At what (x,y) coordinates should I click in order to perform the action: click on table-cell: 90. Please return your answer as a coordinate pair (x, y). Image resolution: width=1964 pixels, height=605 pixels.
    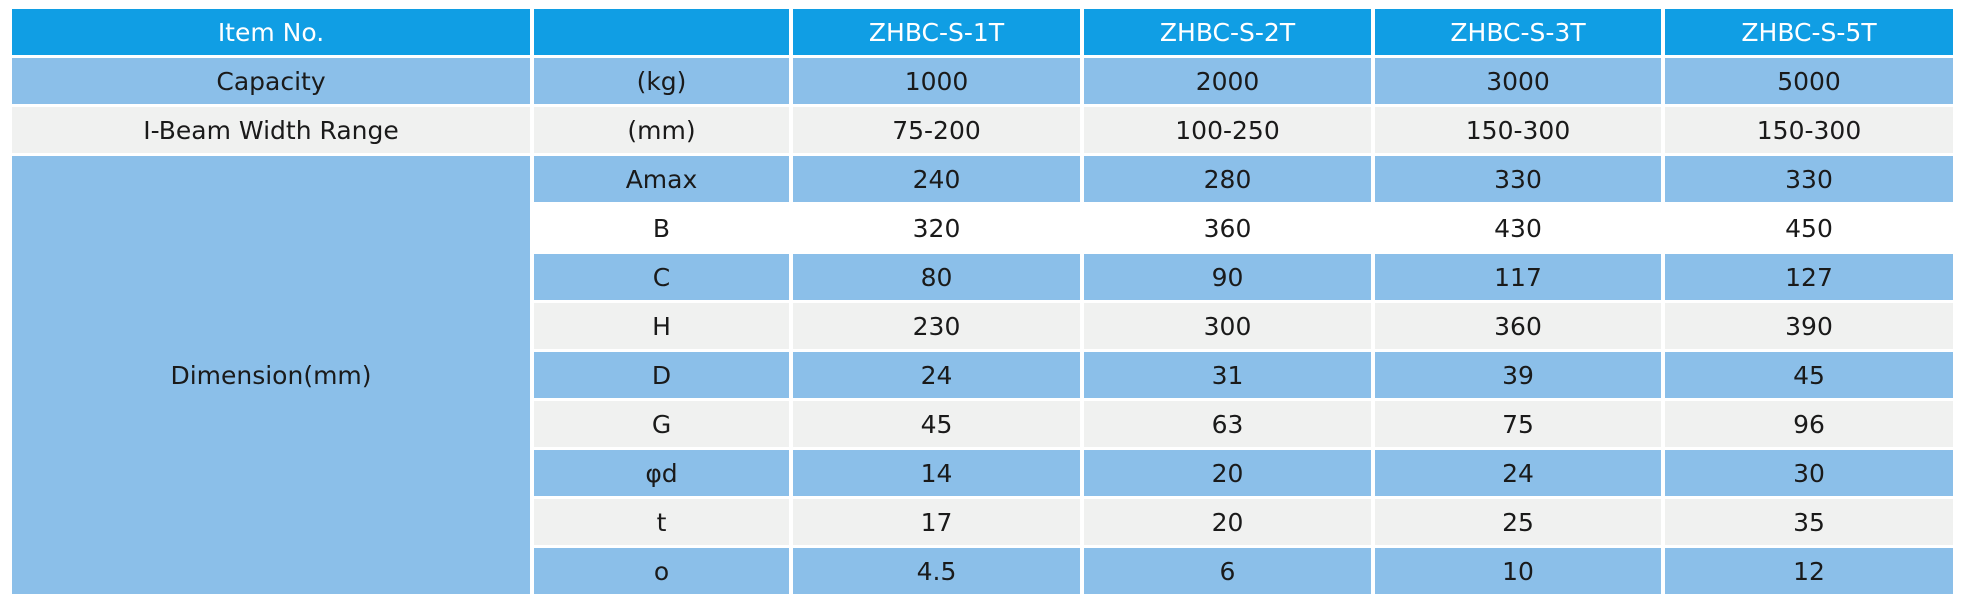
    Looking at the image, I should click on (1227, 277).